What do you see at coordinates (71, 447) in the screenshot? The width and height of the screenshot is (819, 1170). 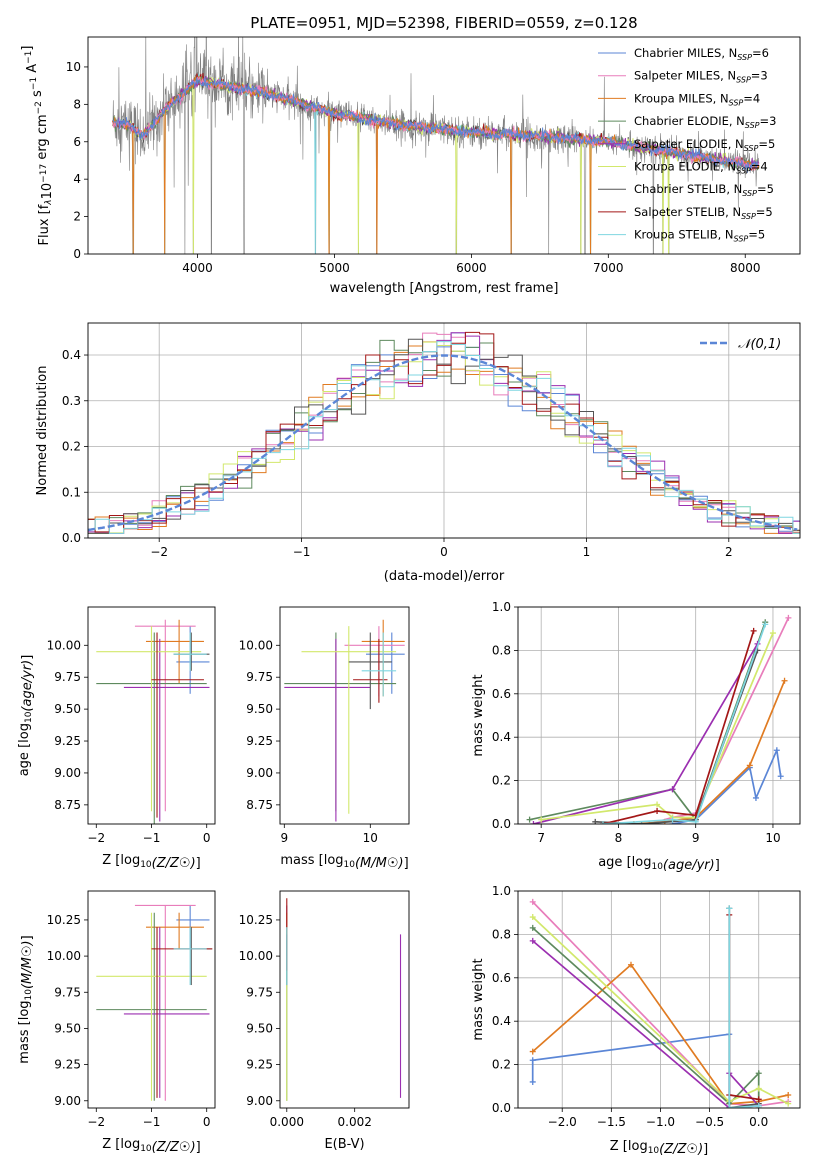 I see `y-tick-label: 0.2` at bounding box center [71, 447].